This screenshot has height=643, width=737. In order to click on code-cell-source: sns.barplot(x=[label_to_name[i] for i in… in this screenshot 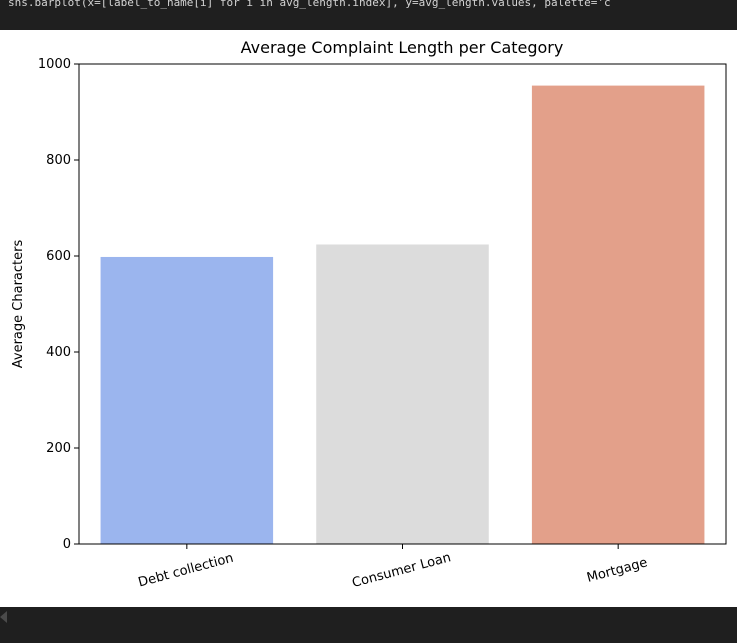, I will do `click(309, 4)`.